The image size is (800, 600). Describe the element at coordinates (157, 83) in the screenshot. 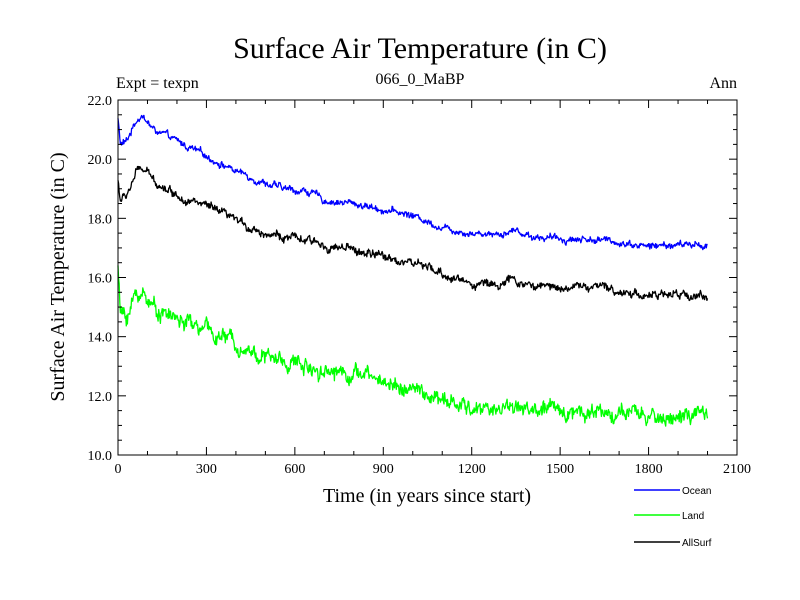

I see `experiment-label: Expt = texpn` at that location.